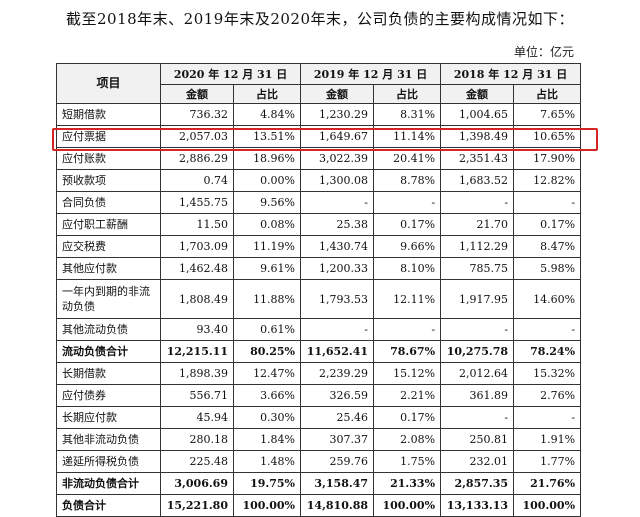  Describe the element at coordinates (547, 158) in the screenshot. I see `cell-ratio-2018: 17.90%` at that location.